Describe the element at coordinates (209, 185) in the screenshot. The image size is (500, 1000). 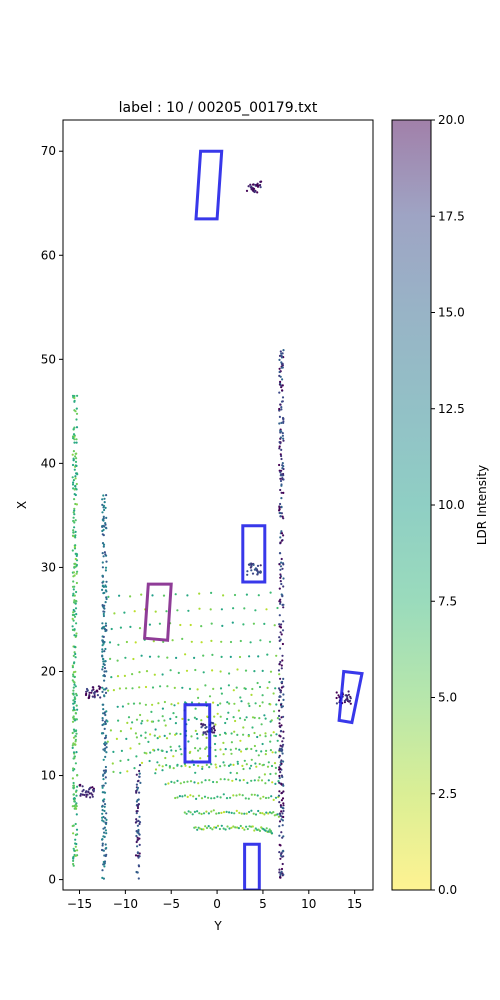
I see `label-box` at that location.